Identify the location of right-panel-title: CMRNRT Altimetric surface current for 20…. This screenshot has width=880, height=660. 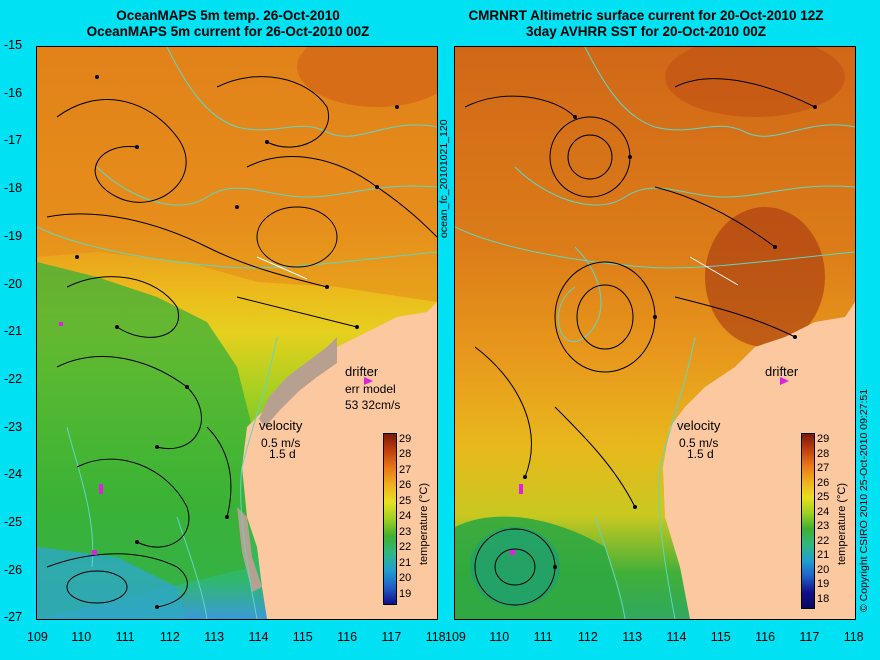
(646, 24).